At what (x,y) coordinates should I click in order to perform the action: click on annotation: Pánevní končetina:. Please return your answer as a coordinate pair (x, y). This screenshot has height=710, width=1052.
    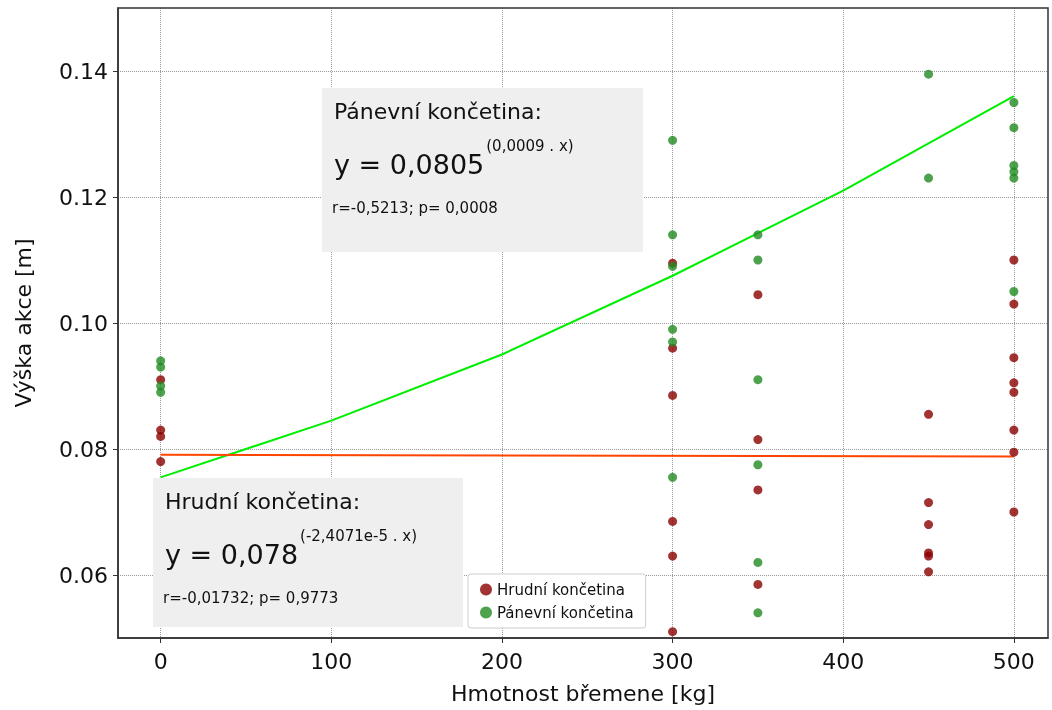
    Looking at the image, I should click on (438, 111).